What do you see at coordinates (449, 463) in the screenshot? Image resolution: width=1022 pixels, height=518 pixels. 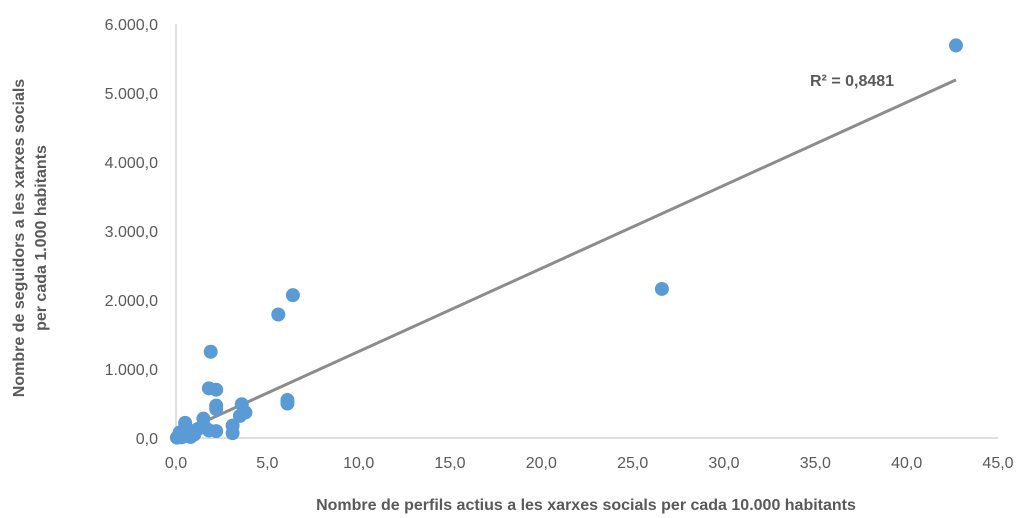 I see `x-tick-label: 15,0` at bounding box center [449, 463].